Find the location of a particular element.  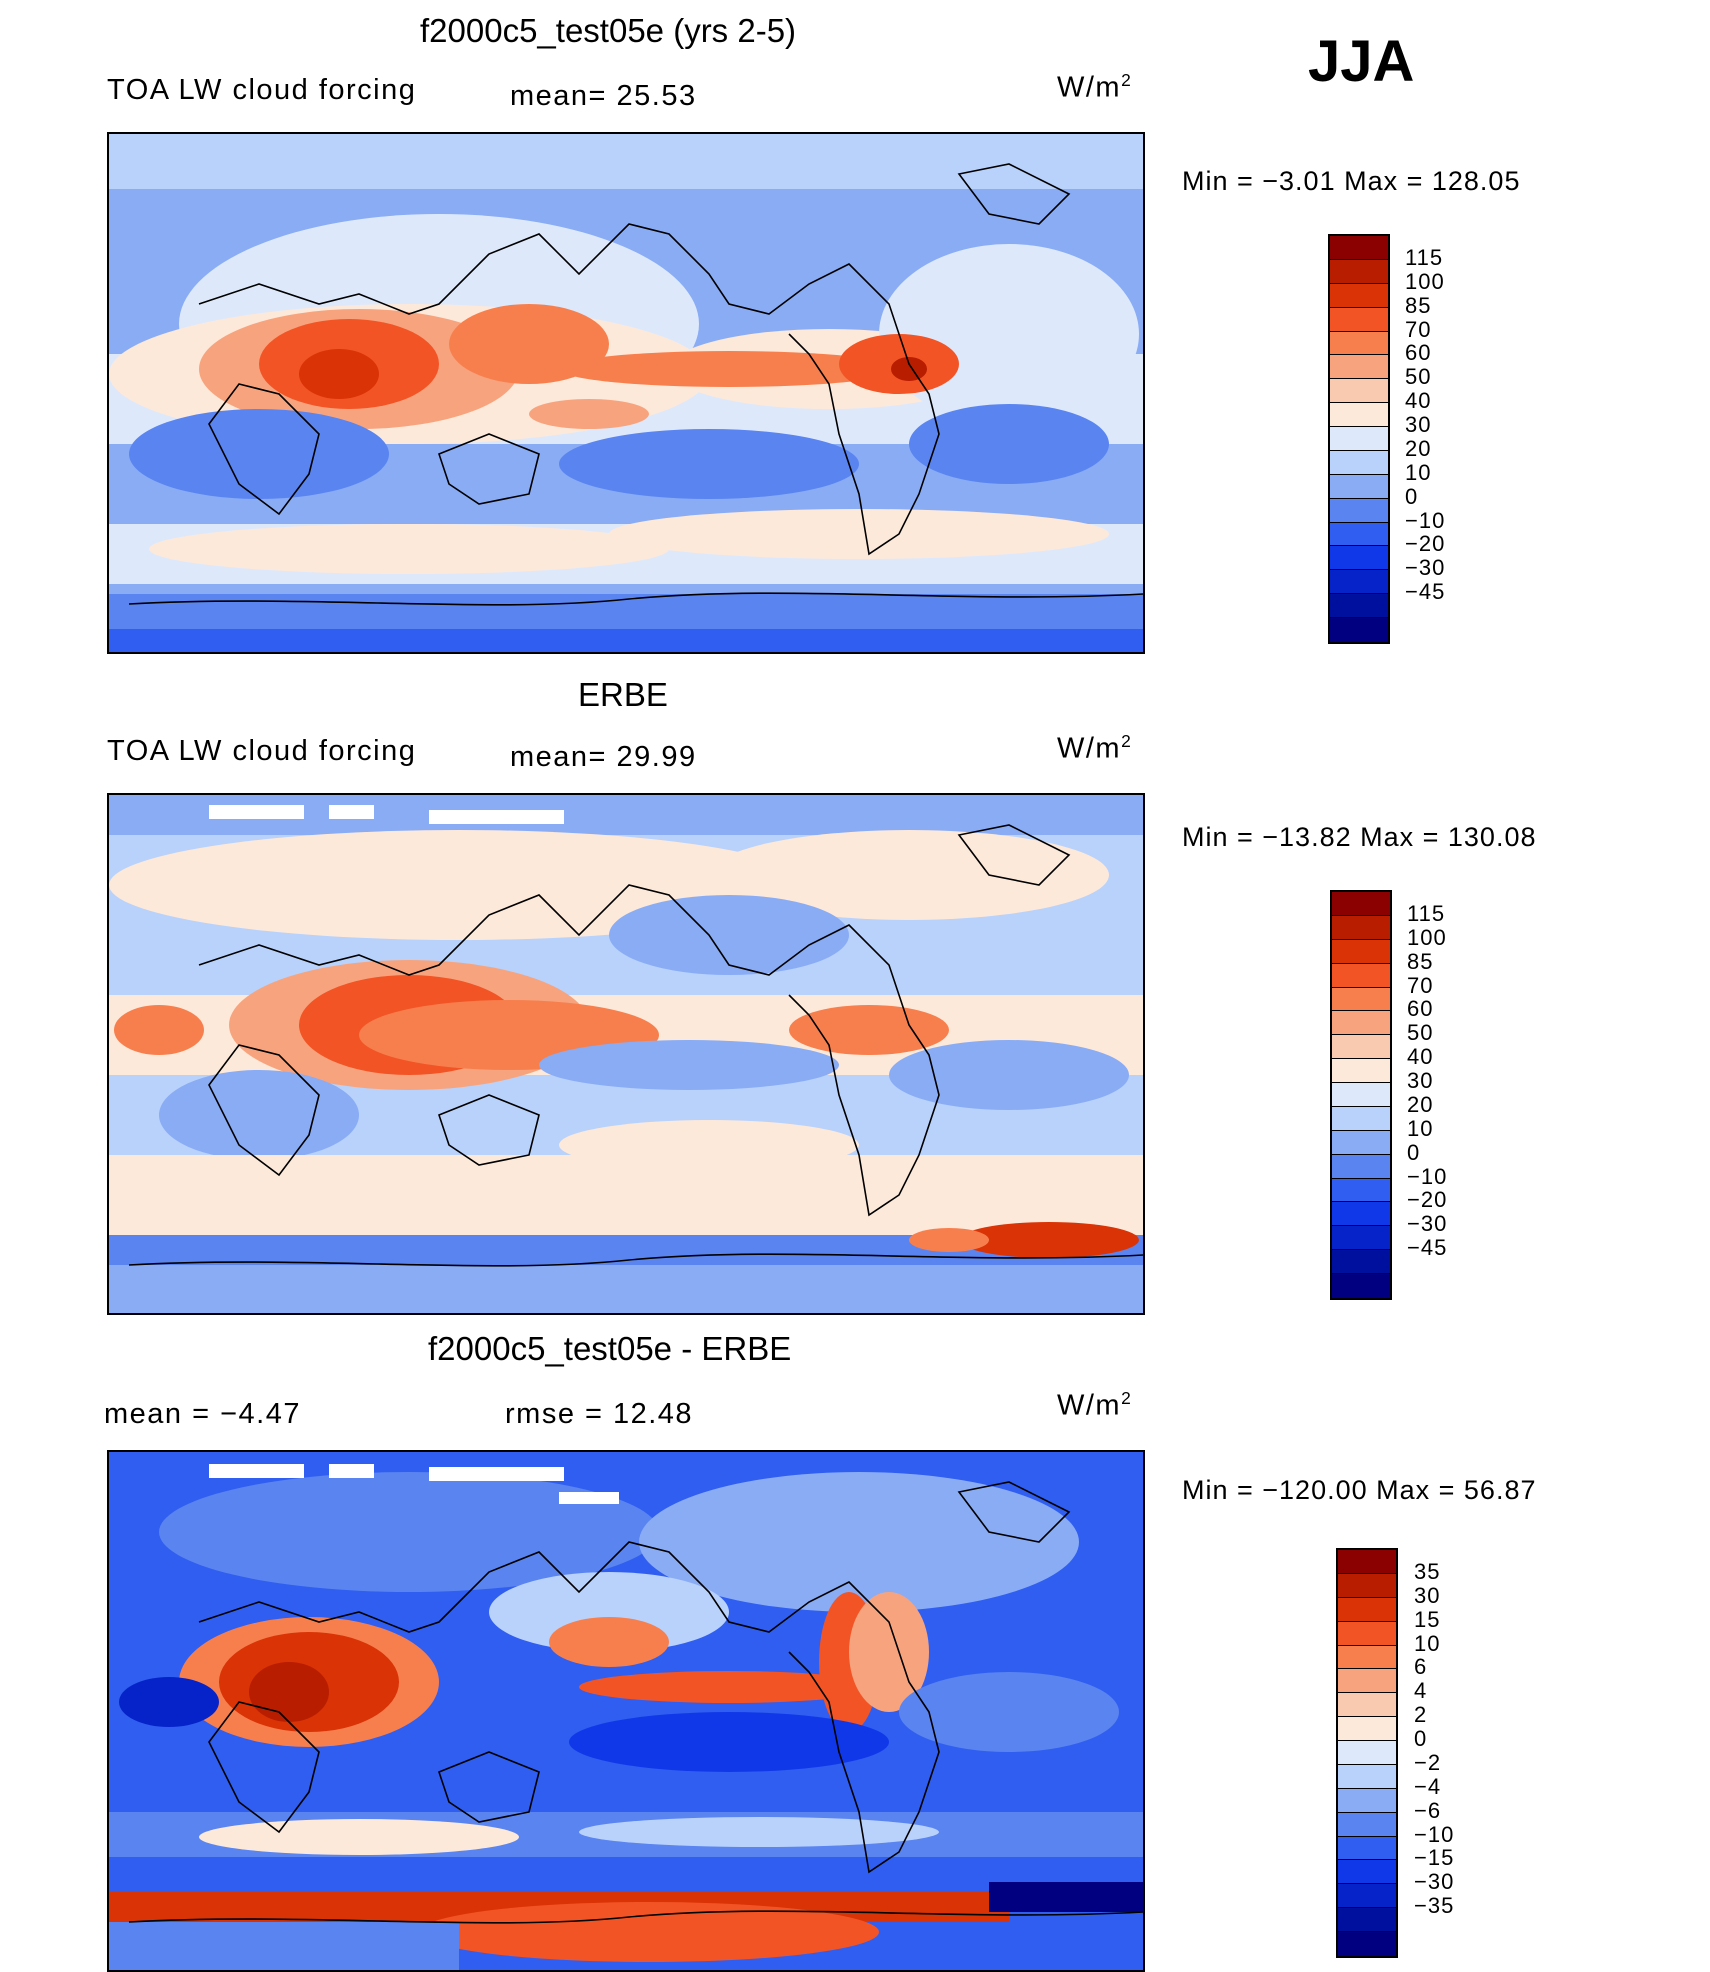

panel-3-title: f2000c5_test05e - ERBE is located at coordinates (610, 1348).